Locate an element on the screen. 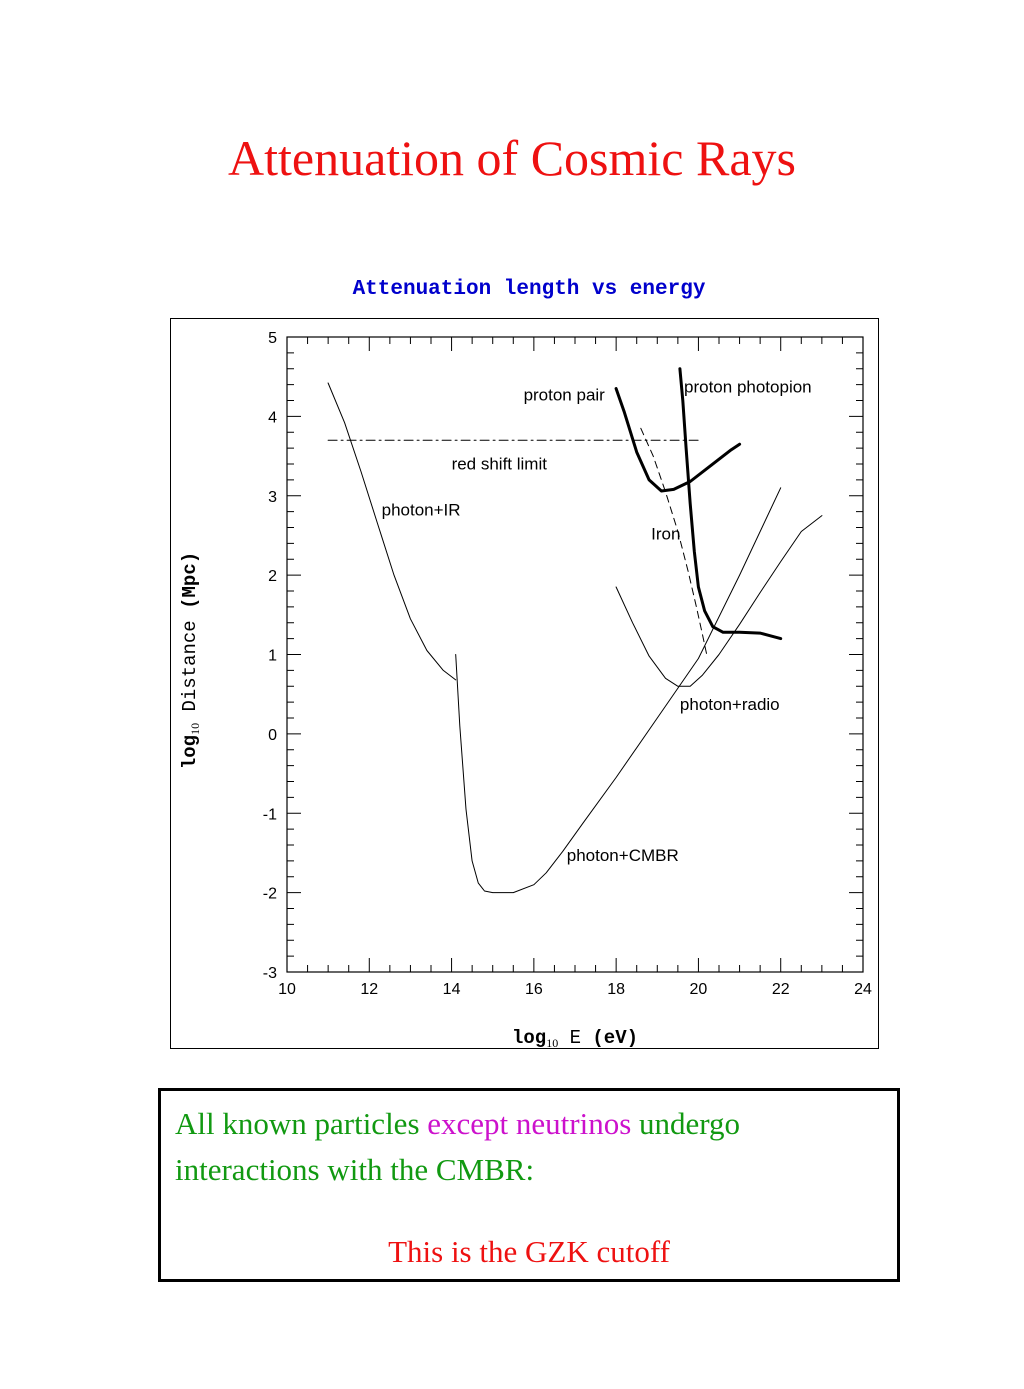 This screenshot has width=1024, height=1389. caption-part-particles: All known particles is located at coordinates (301, 1123).